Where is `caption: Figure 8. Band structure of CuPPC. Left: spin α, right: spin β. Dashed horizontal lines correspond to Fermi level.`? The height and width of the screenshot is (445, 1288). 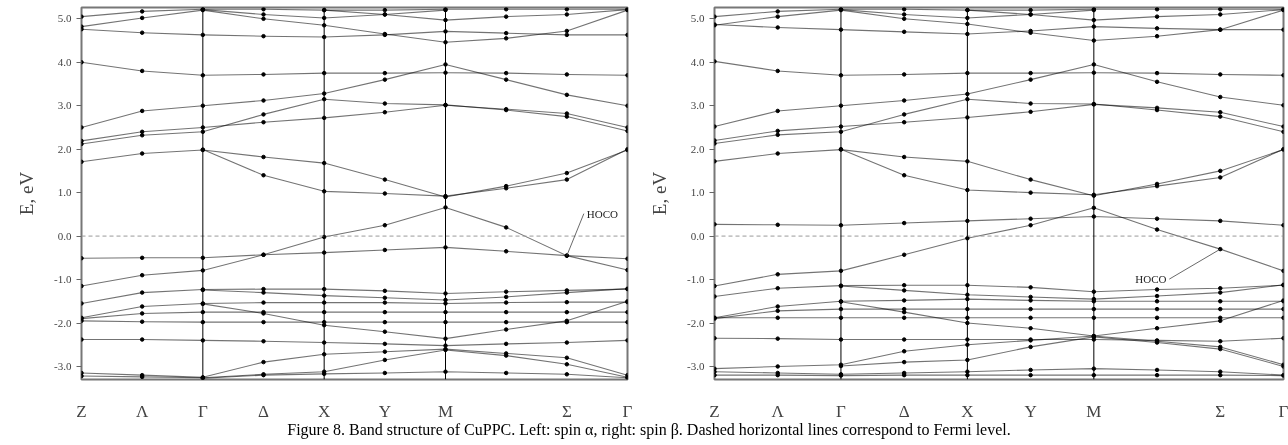
caption: Figure 8. Band structure of CuPPC. Left: spin α, right: spin β. Dashed horizontal lines correspond to Fermi level. is located at coordinates (649, 430).